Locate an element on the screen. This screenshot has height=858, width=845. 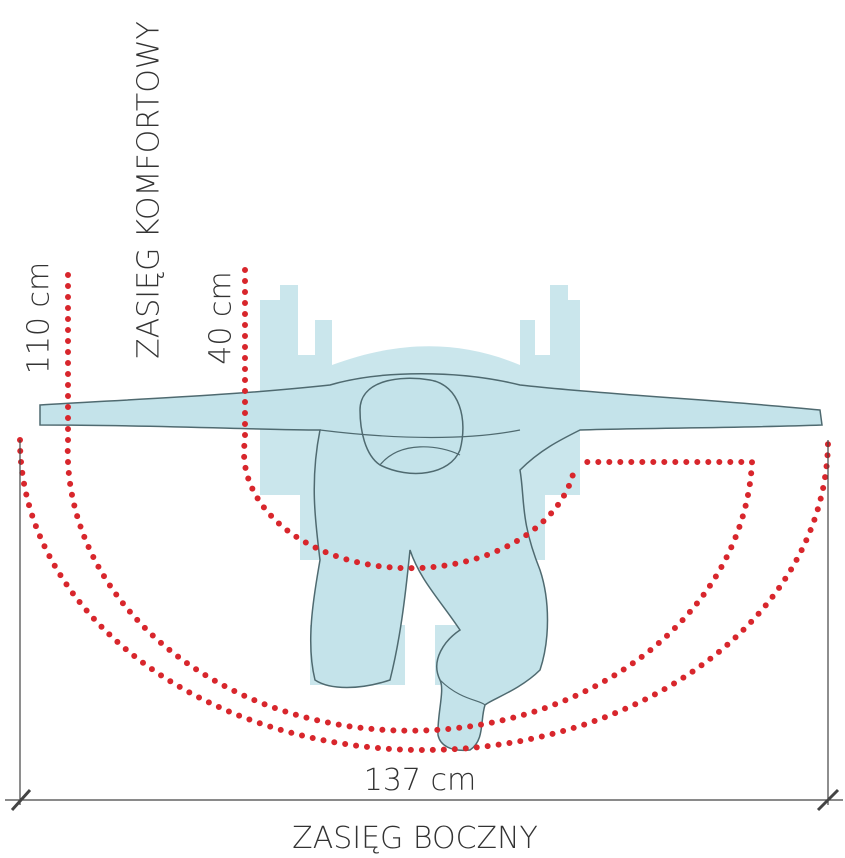
title: ZASIĘG KOMFORTOWY is located at coordinates (149, 190).